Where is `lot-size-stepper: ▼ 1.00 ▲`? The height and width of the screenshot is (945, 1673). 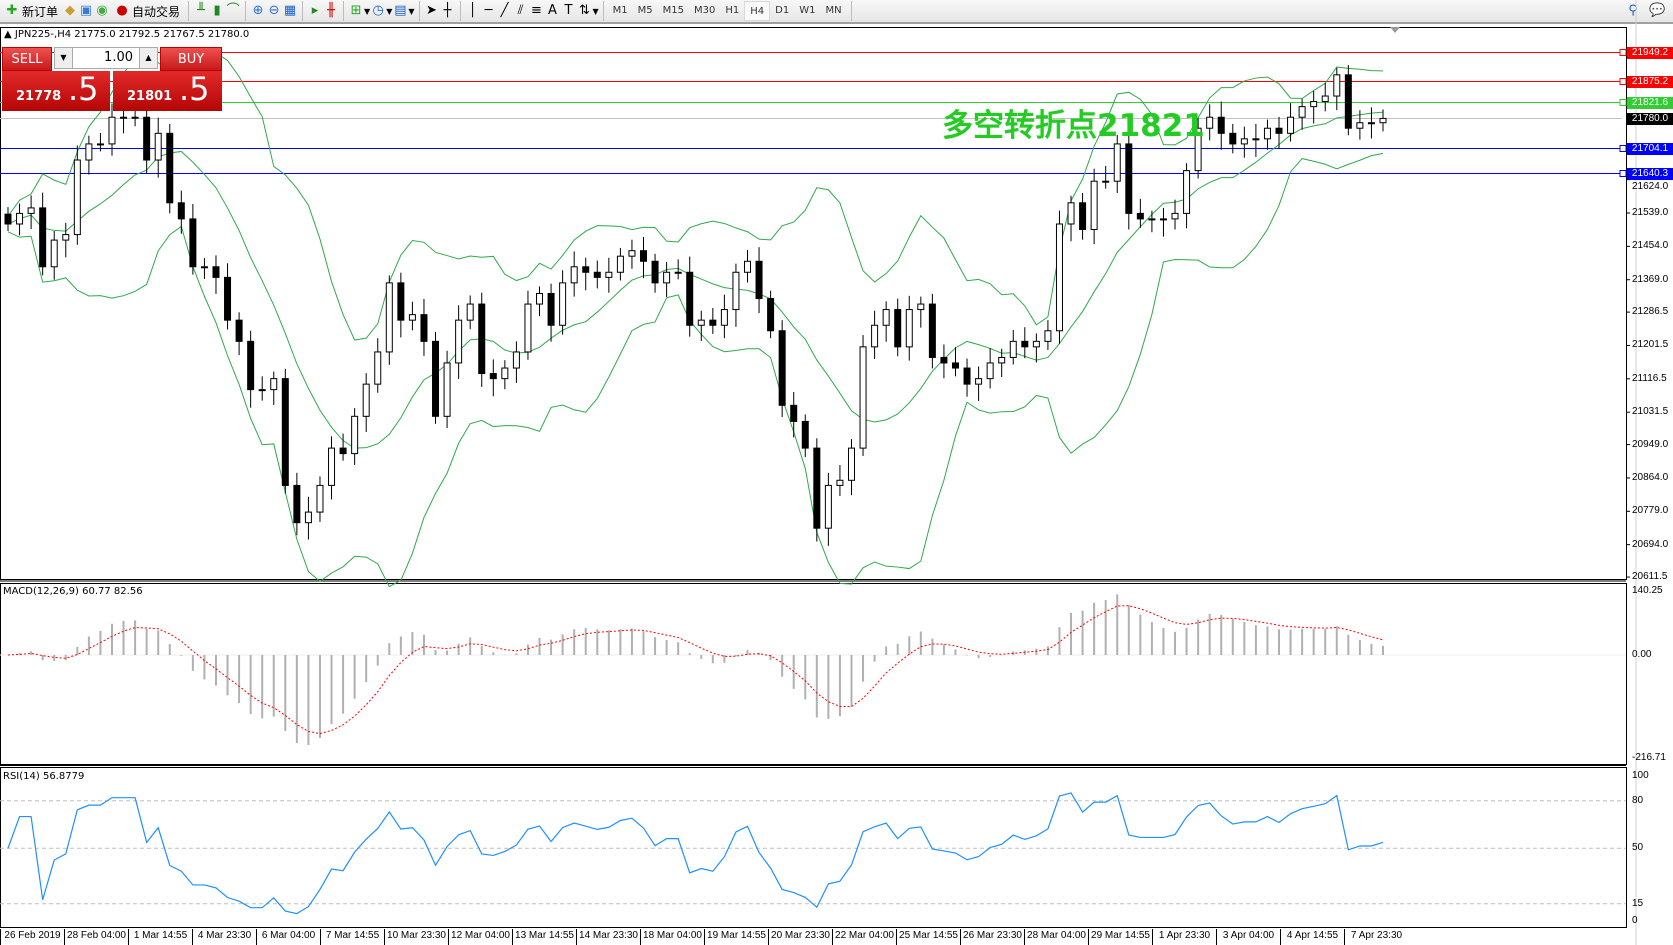 lot-size-stepper: ▼ 1.00 ▲ is located at coordinates (106, 58).